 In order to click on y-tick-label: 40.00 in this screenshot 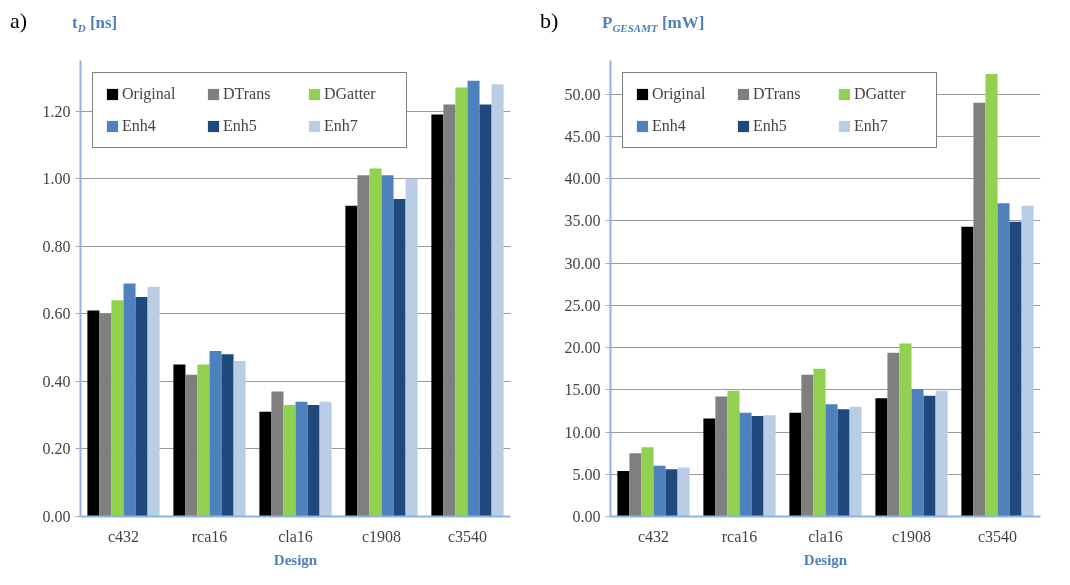, I will do `click(582, 179)`.